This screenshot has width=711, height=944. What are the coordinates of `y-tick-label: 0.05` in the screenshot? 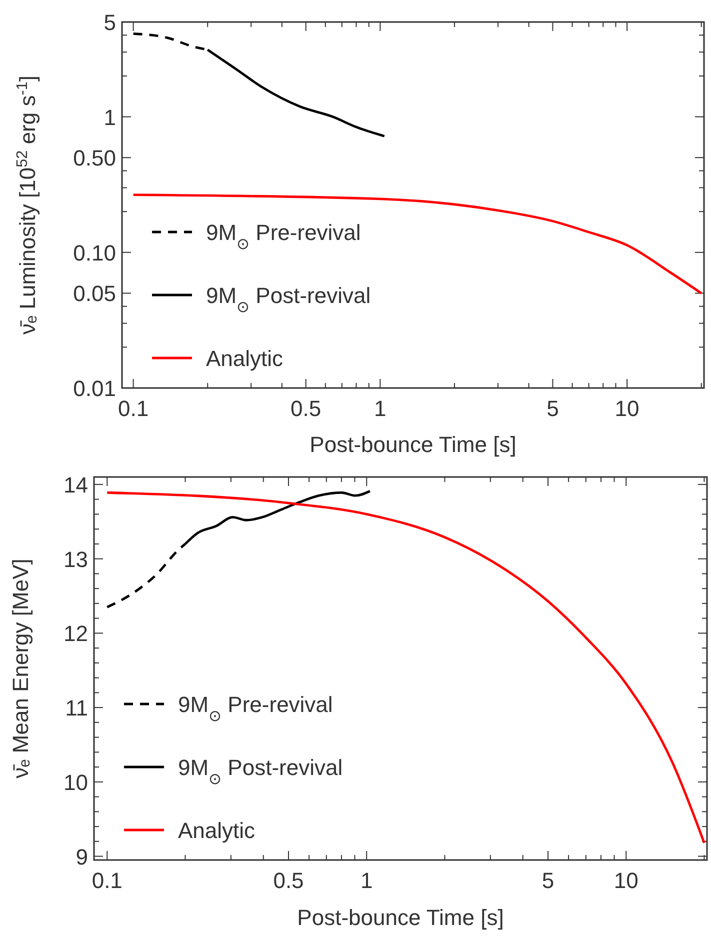 It's located at (94, 293).